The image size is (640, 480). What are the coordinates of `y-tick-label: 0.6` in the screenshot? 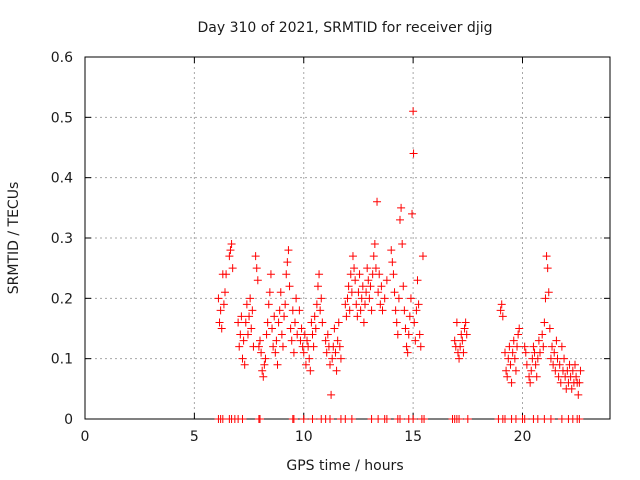 It's located at (62, 58).